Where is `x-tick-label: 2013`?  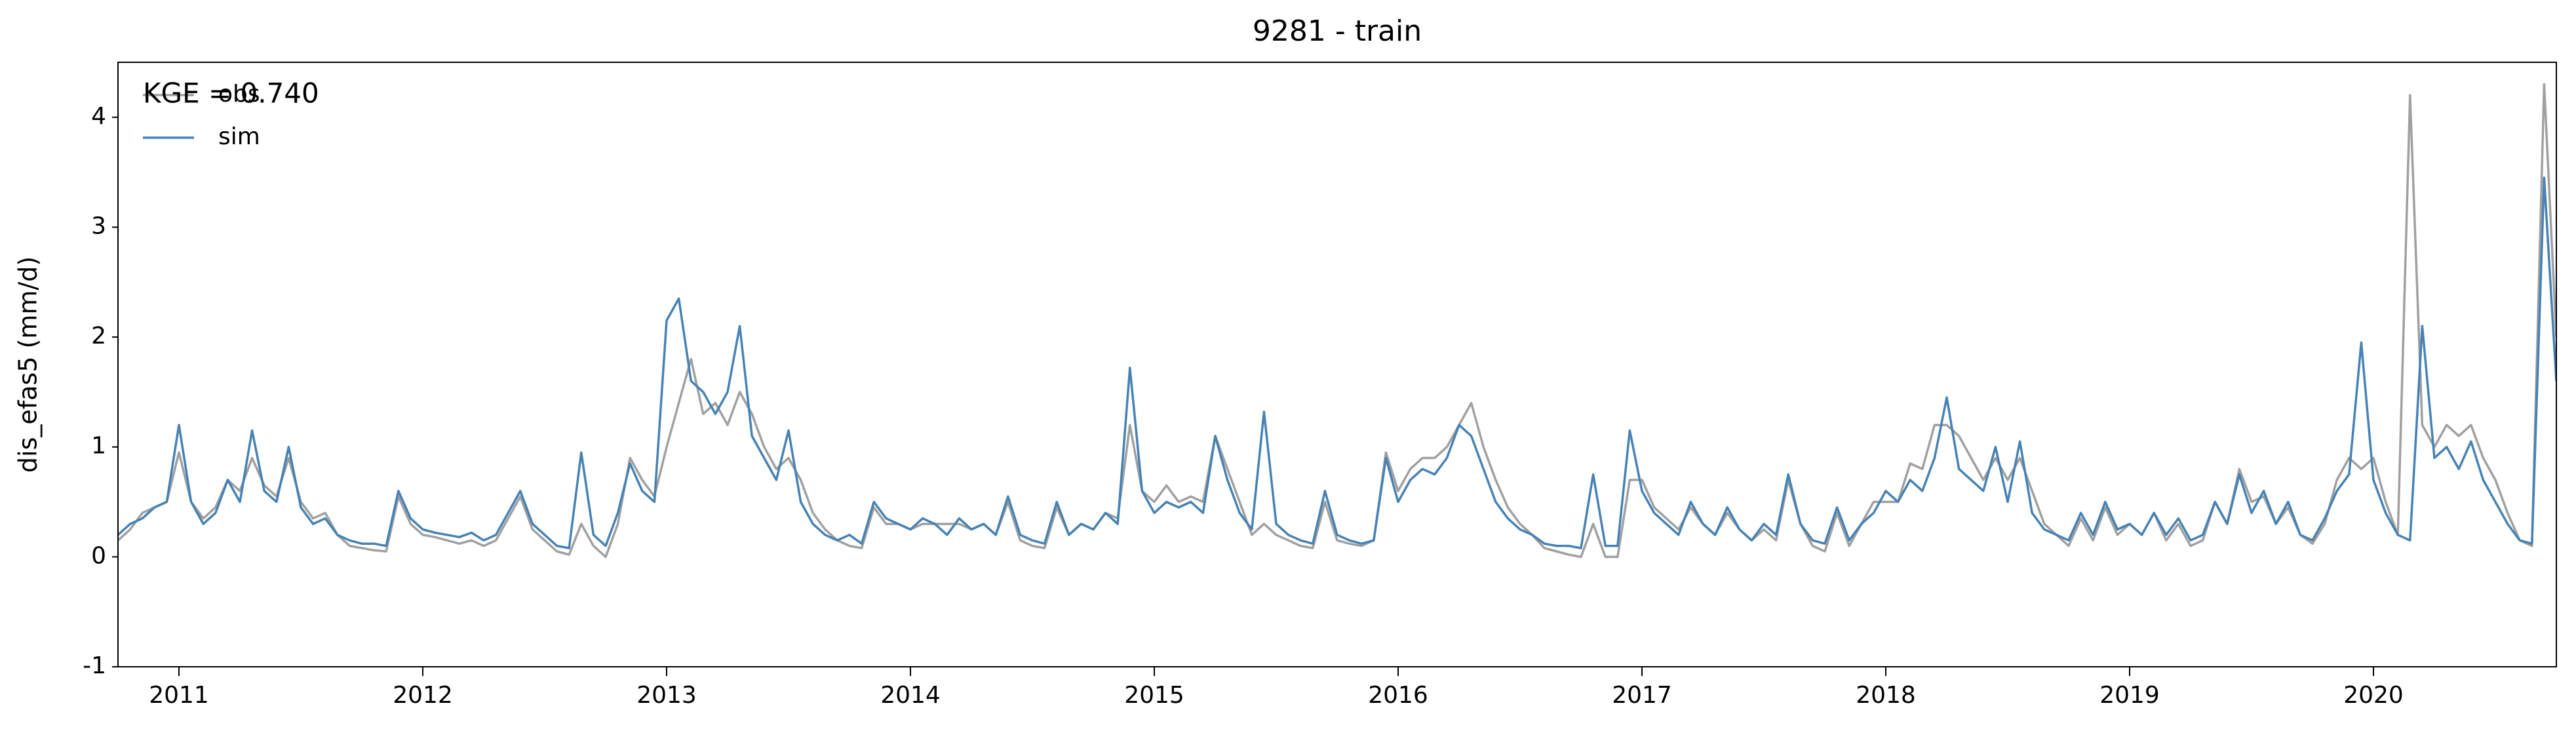
x-tick-label: 2013 is located at coordinates (666, 695).